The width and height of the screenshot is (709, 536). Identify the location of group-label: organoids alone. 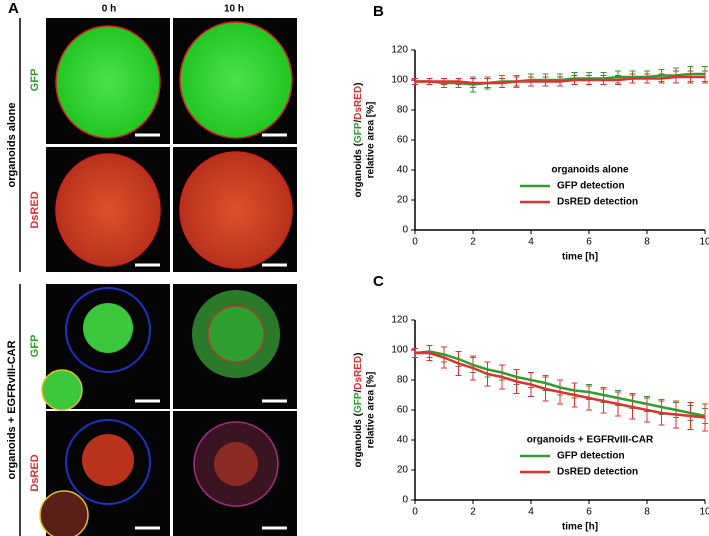
(12, 145).